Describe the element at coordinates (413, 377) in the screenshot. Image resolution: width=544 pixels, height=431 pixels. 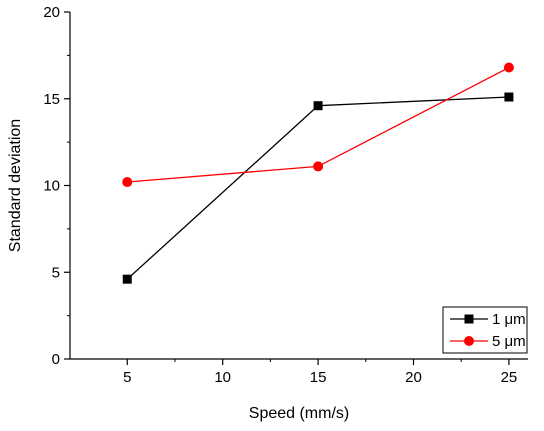
I see `x-tick-label: 20` at that location.